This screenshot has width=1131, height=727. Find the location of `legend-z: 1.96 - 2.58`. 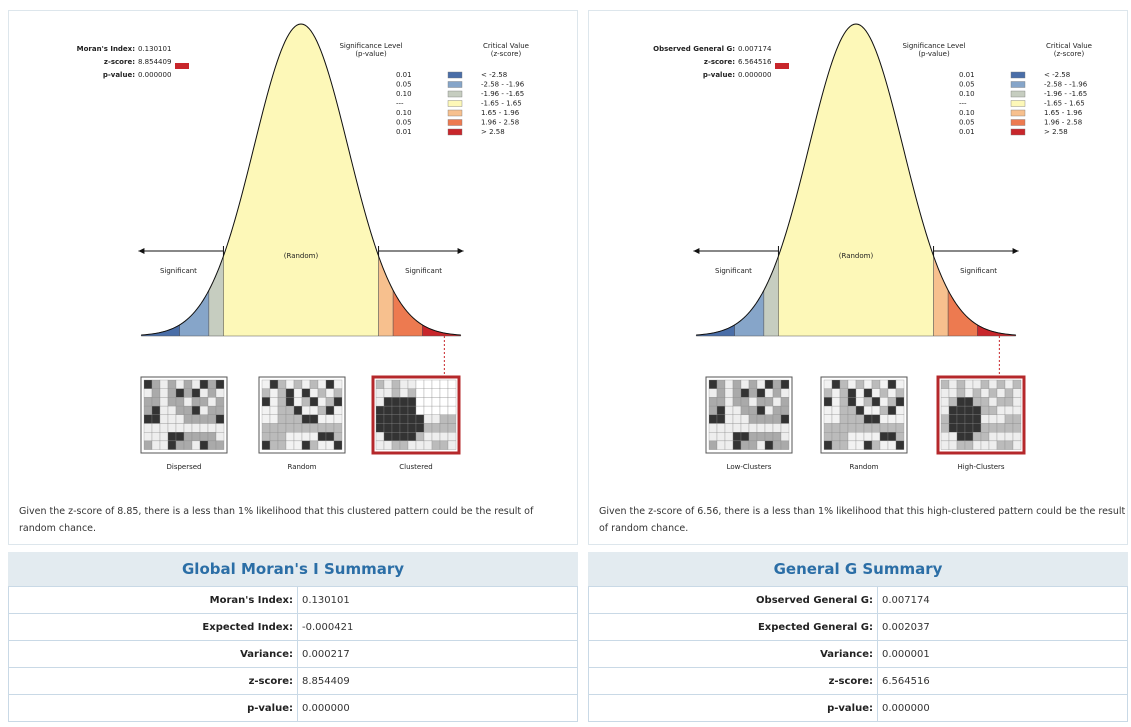

legend-z: 1.96 - 2.58 is located at coordinates (500, 123).